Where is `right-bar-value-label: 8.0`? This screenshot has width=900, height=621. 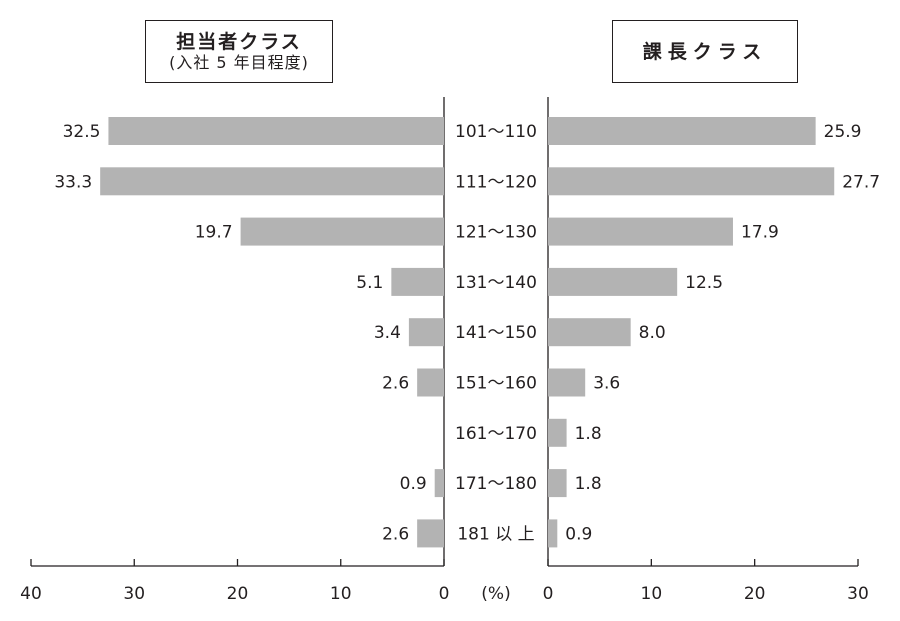
right-bar-value-label: 8.0 is located at coordinates (652, 333).